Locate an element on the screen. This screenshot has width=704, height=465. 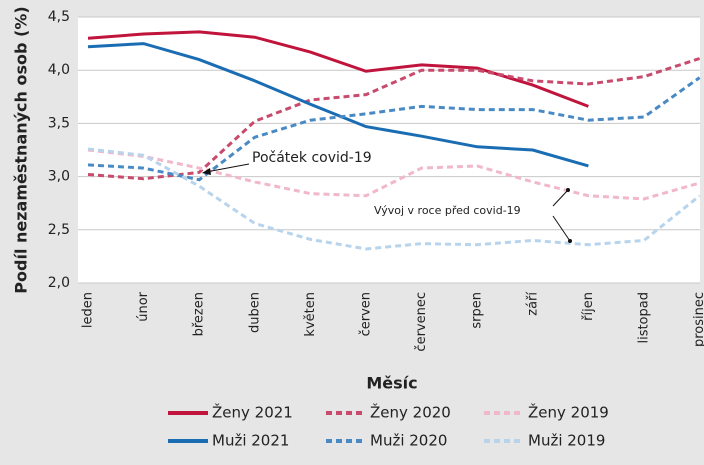
x-tick-label: únor is located at coordinates (143, 306).